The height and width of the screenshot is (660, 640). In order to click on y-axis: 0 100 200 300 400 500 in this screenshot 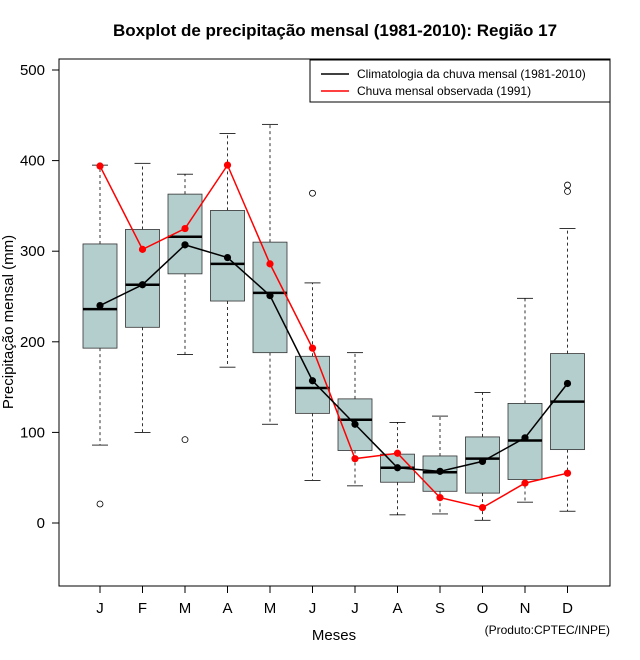, I will do `click(39, 297)`.